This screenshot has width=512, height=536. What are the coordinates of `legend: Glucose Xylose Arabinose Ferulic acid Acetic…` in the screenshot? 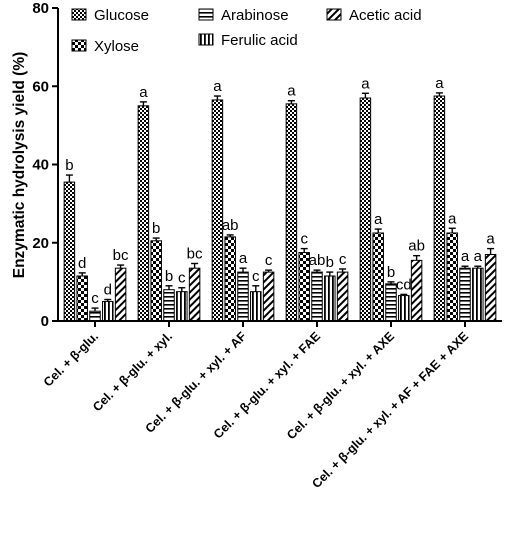 It's located at (246, 31).